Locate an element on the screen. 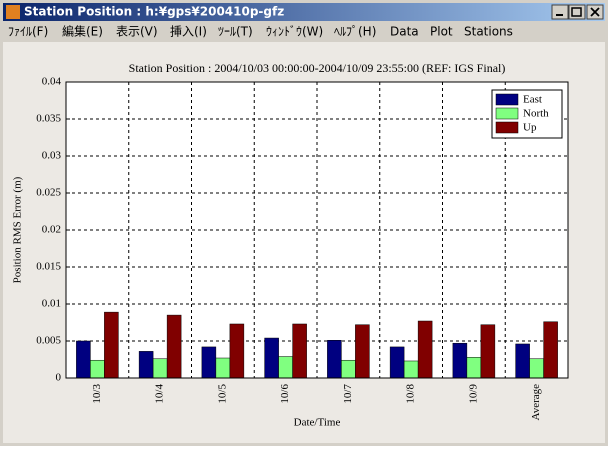 The width and height of the screenshot is (608, 451). menu-item: 表示(V) is located at coordinates (137, 32).